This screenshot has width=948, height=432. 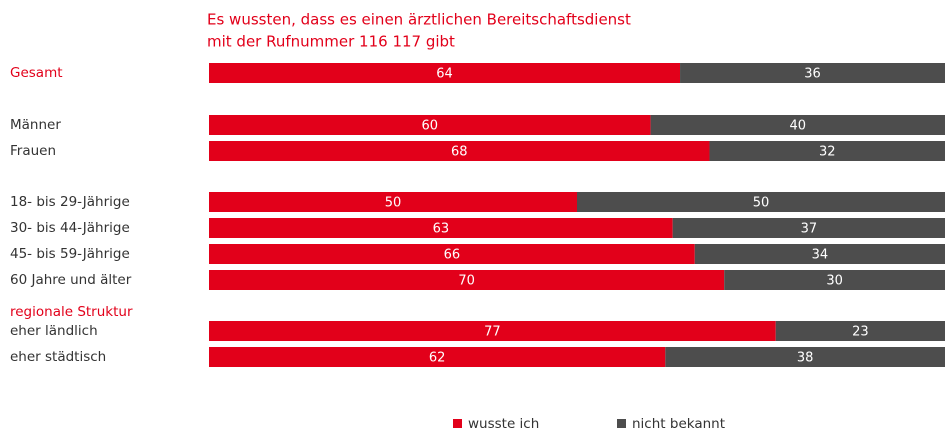 I want to click on value-label: 63, so click(x=441, y=229).